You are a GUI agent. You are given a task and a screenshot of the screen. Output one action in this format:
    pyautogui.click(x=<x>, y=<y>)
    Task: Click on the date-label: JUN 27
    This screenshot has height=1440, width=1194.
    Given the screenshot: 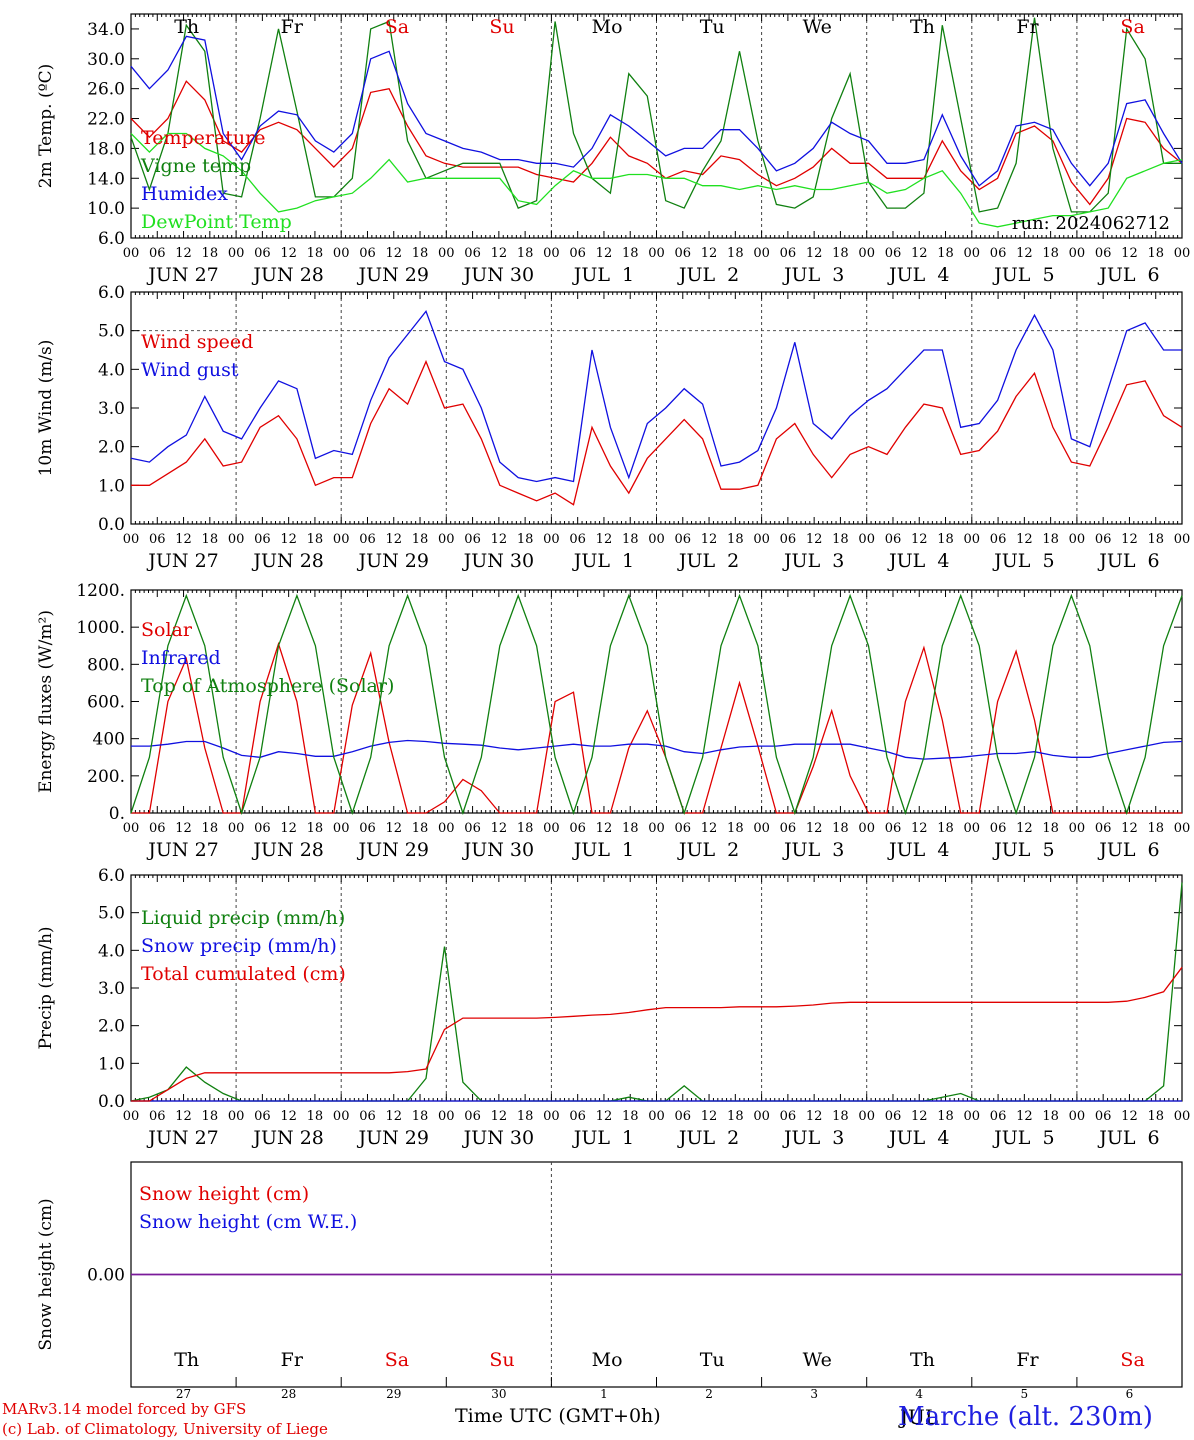 What is the action you would take?
    pyautogui.click(x=182, y=561)
    